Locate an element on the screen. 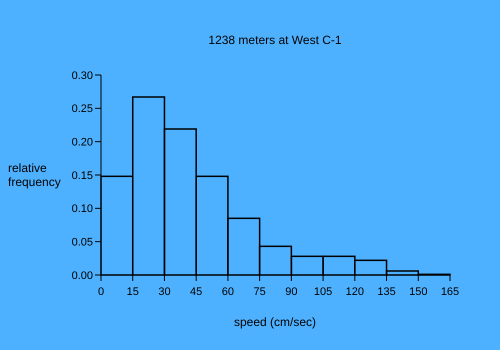  y-tick-label: 0.10 is located at coordinates (82, 209).